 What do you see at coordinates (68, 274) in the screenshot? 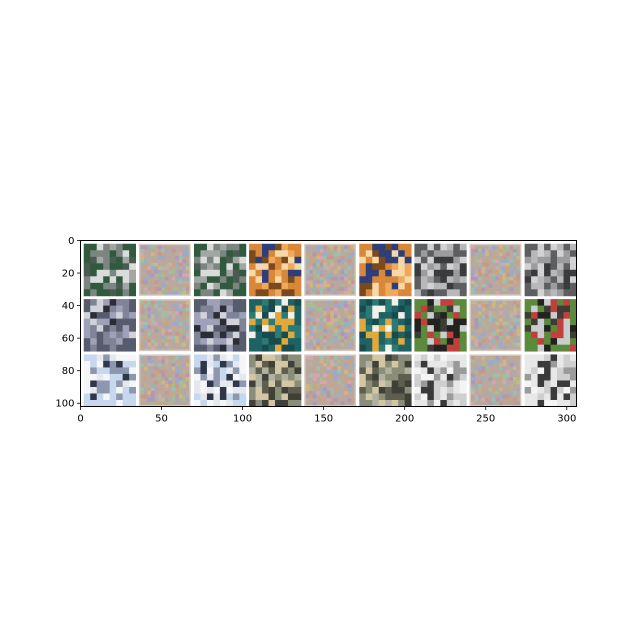
I see `y-tick-label: 20` at bounding box center [68, 274].